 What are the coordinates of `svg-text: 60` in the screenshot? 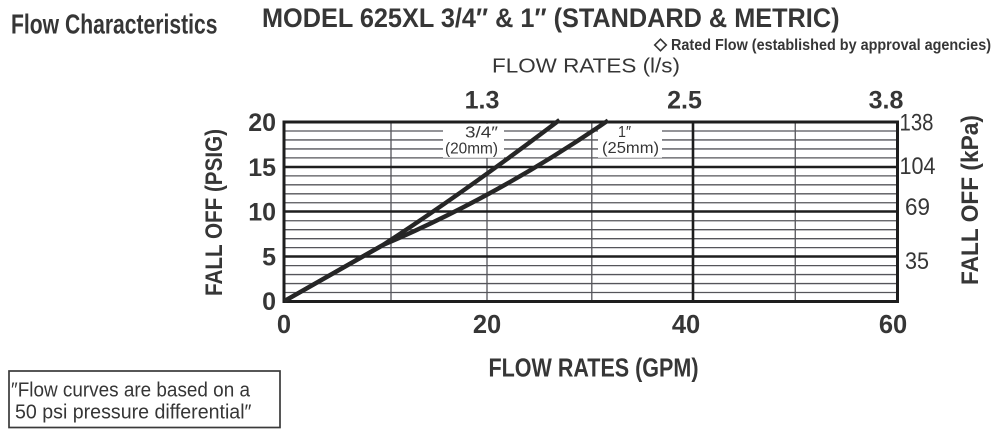 It's located at (893, 325).